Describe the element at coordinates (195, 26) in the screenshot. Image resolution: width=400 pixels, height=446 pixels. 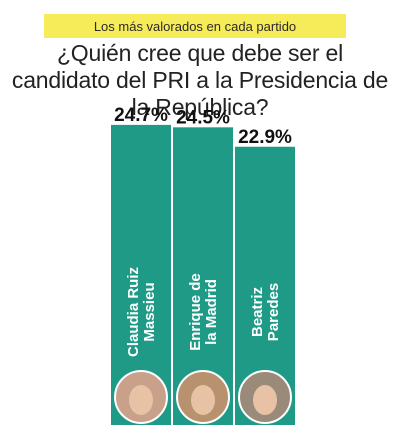
I see `header-banner: Los más valorados en cada partido` at that location.